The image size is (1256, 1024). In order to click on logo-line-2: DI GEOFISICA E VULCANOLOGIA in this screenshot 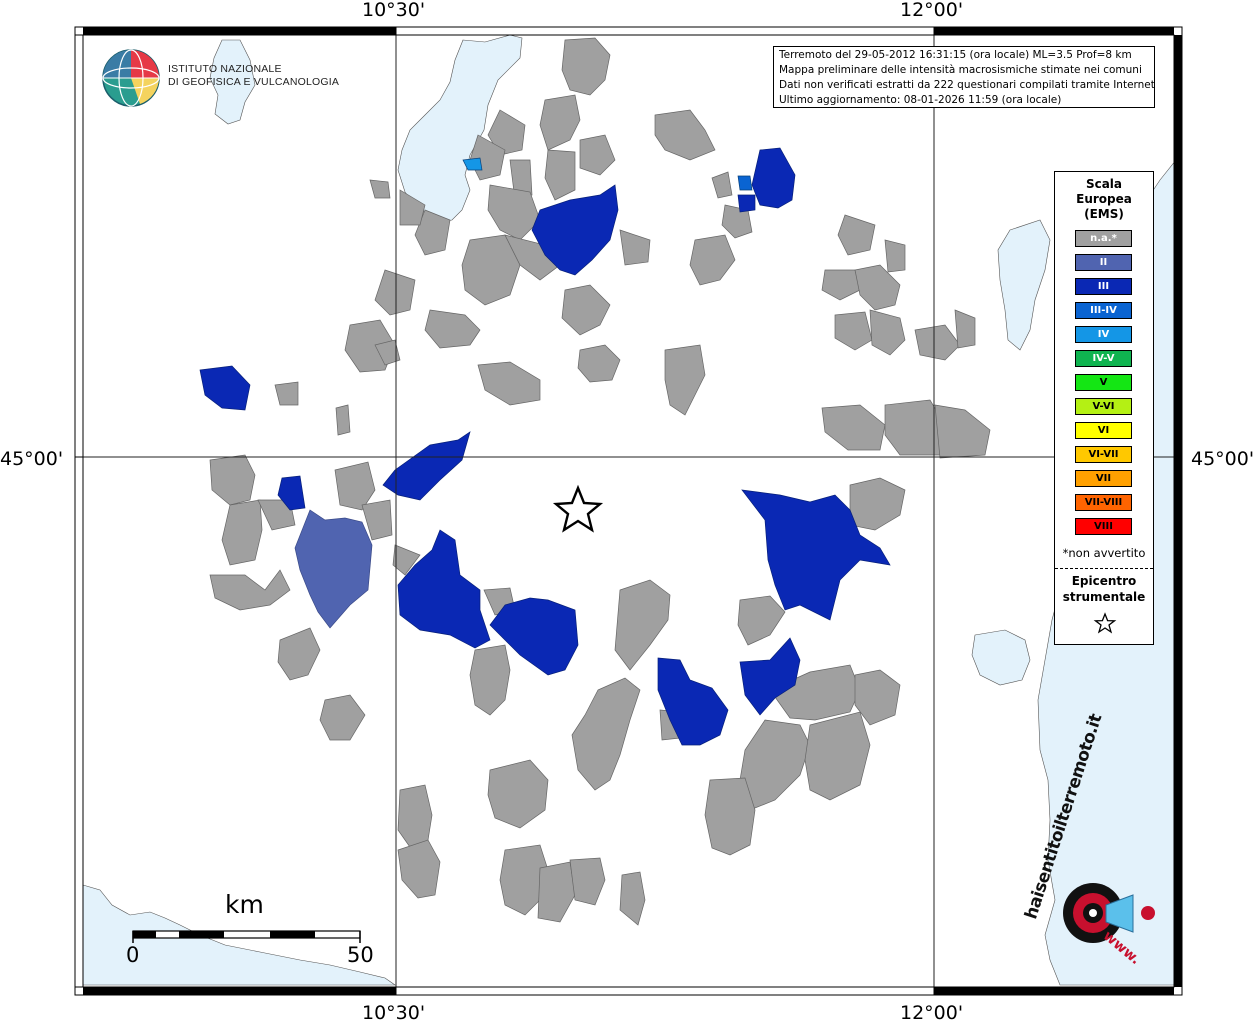, I will do `click(254, 82)`.